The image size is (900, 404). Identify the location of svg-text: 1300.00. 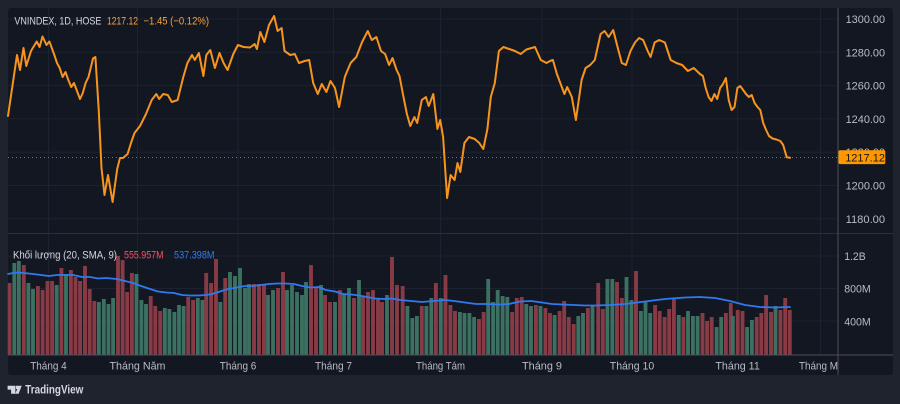
(866, 20).